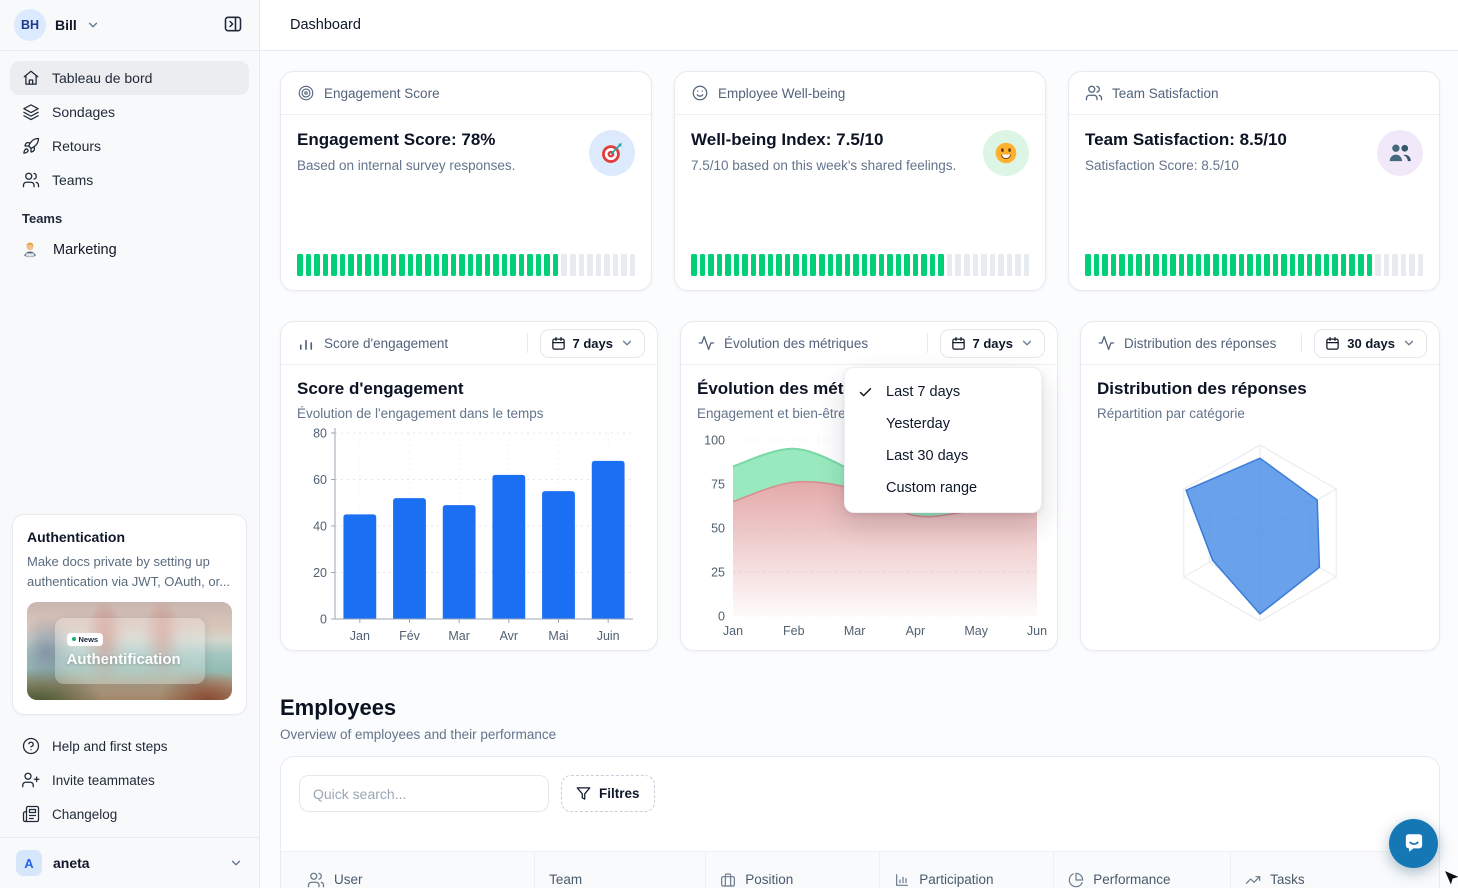  What do you see at coordinates (796, 343) in the screenshot?
I see `card-header-label: Évolution des métriques` at bounding box center [796, 343].